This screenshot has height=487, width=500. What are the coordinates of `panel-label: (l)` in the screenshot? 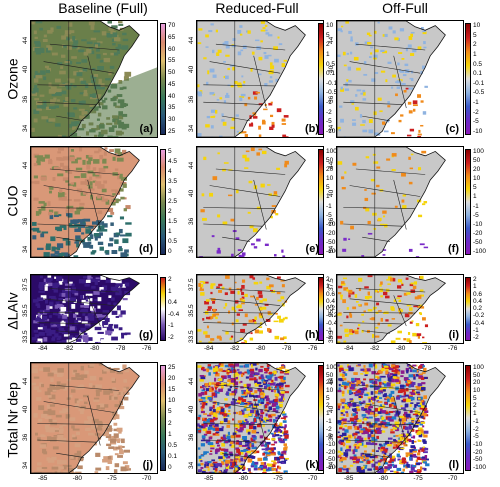 It's located at (453, 465).